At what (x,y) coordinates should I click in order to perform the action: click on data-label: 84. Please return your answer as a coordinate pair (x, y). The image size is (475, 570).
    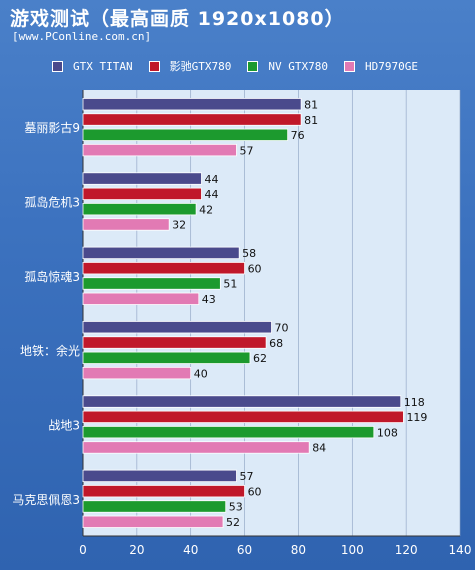
    Looking at the image, I should click on (319, 448).